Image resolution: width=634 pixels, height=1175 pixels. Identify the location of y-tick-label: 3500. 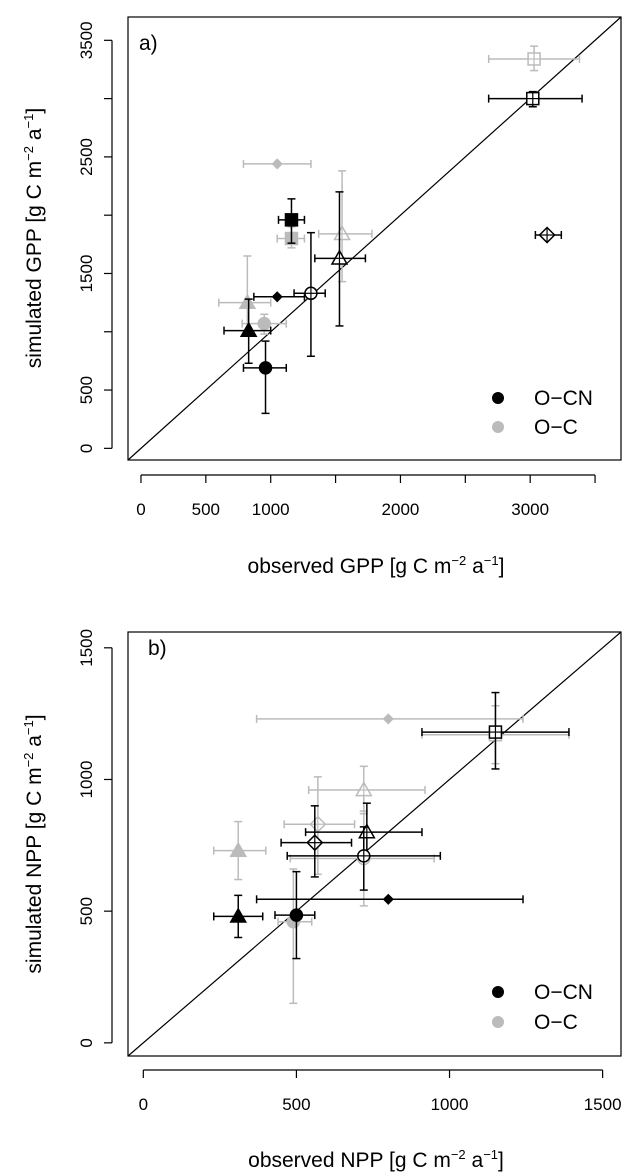
(86, 40).